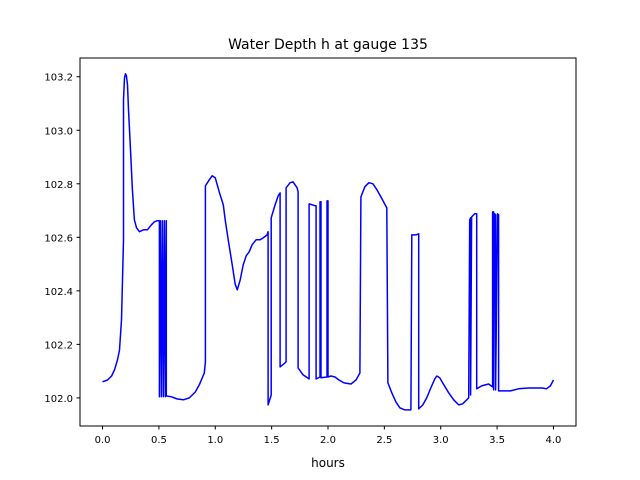  What do you see at coordinates (215, 440) in the screenshot?
I see `x-tick-label: 1.0` at bounding box center [215, 440].